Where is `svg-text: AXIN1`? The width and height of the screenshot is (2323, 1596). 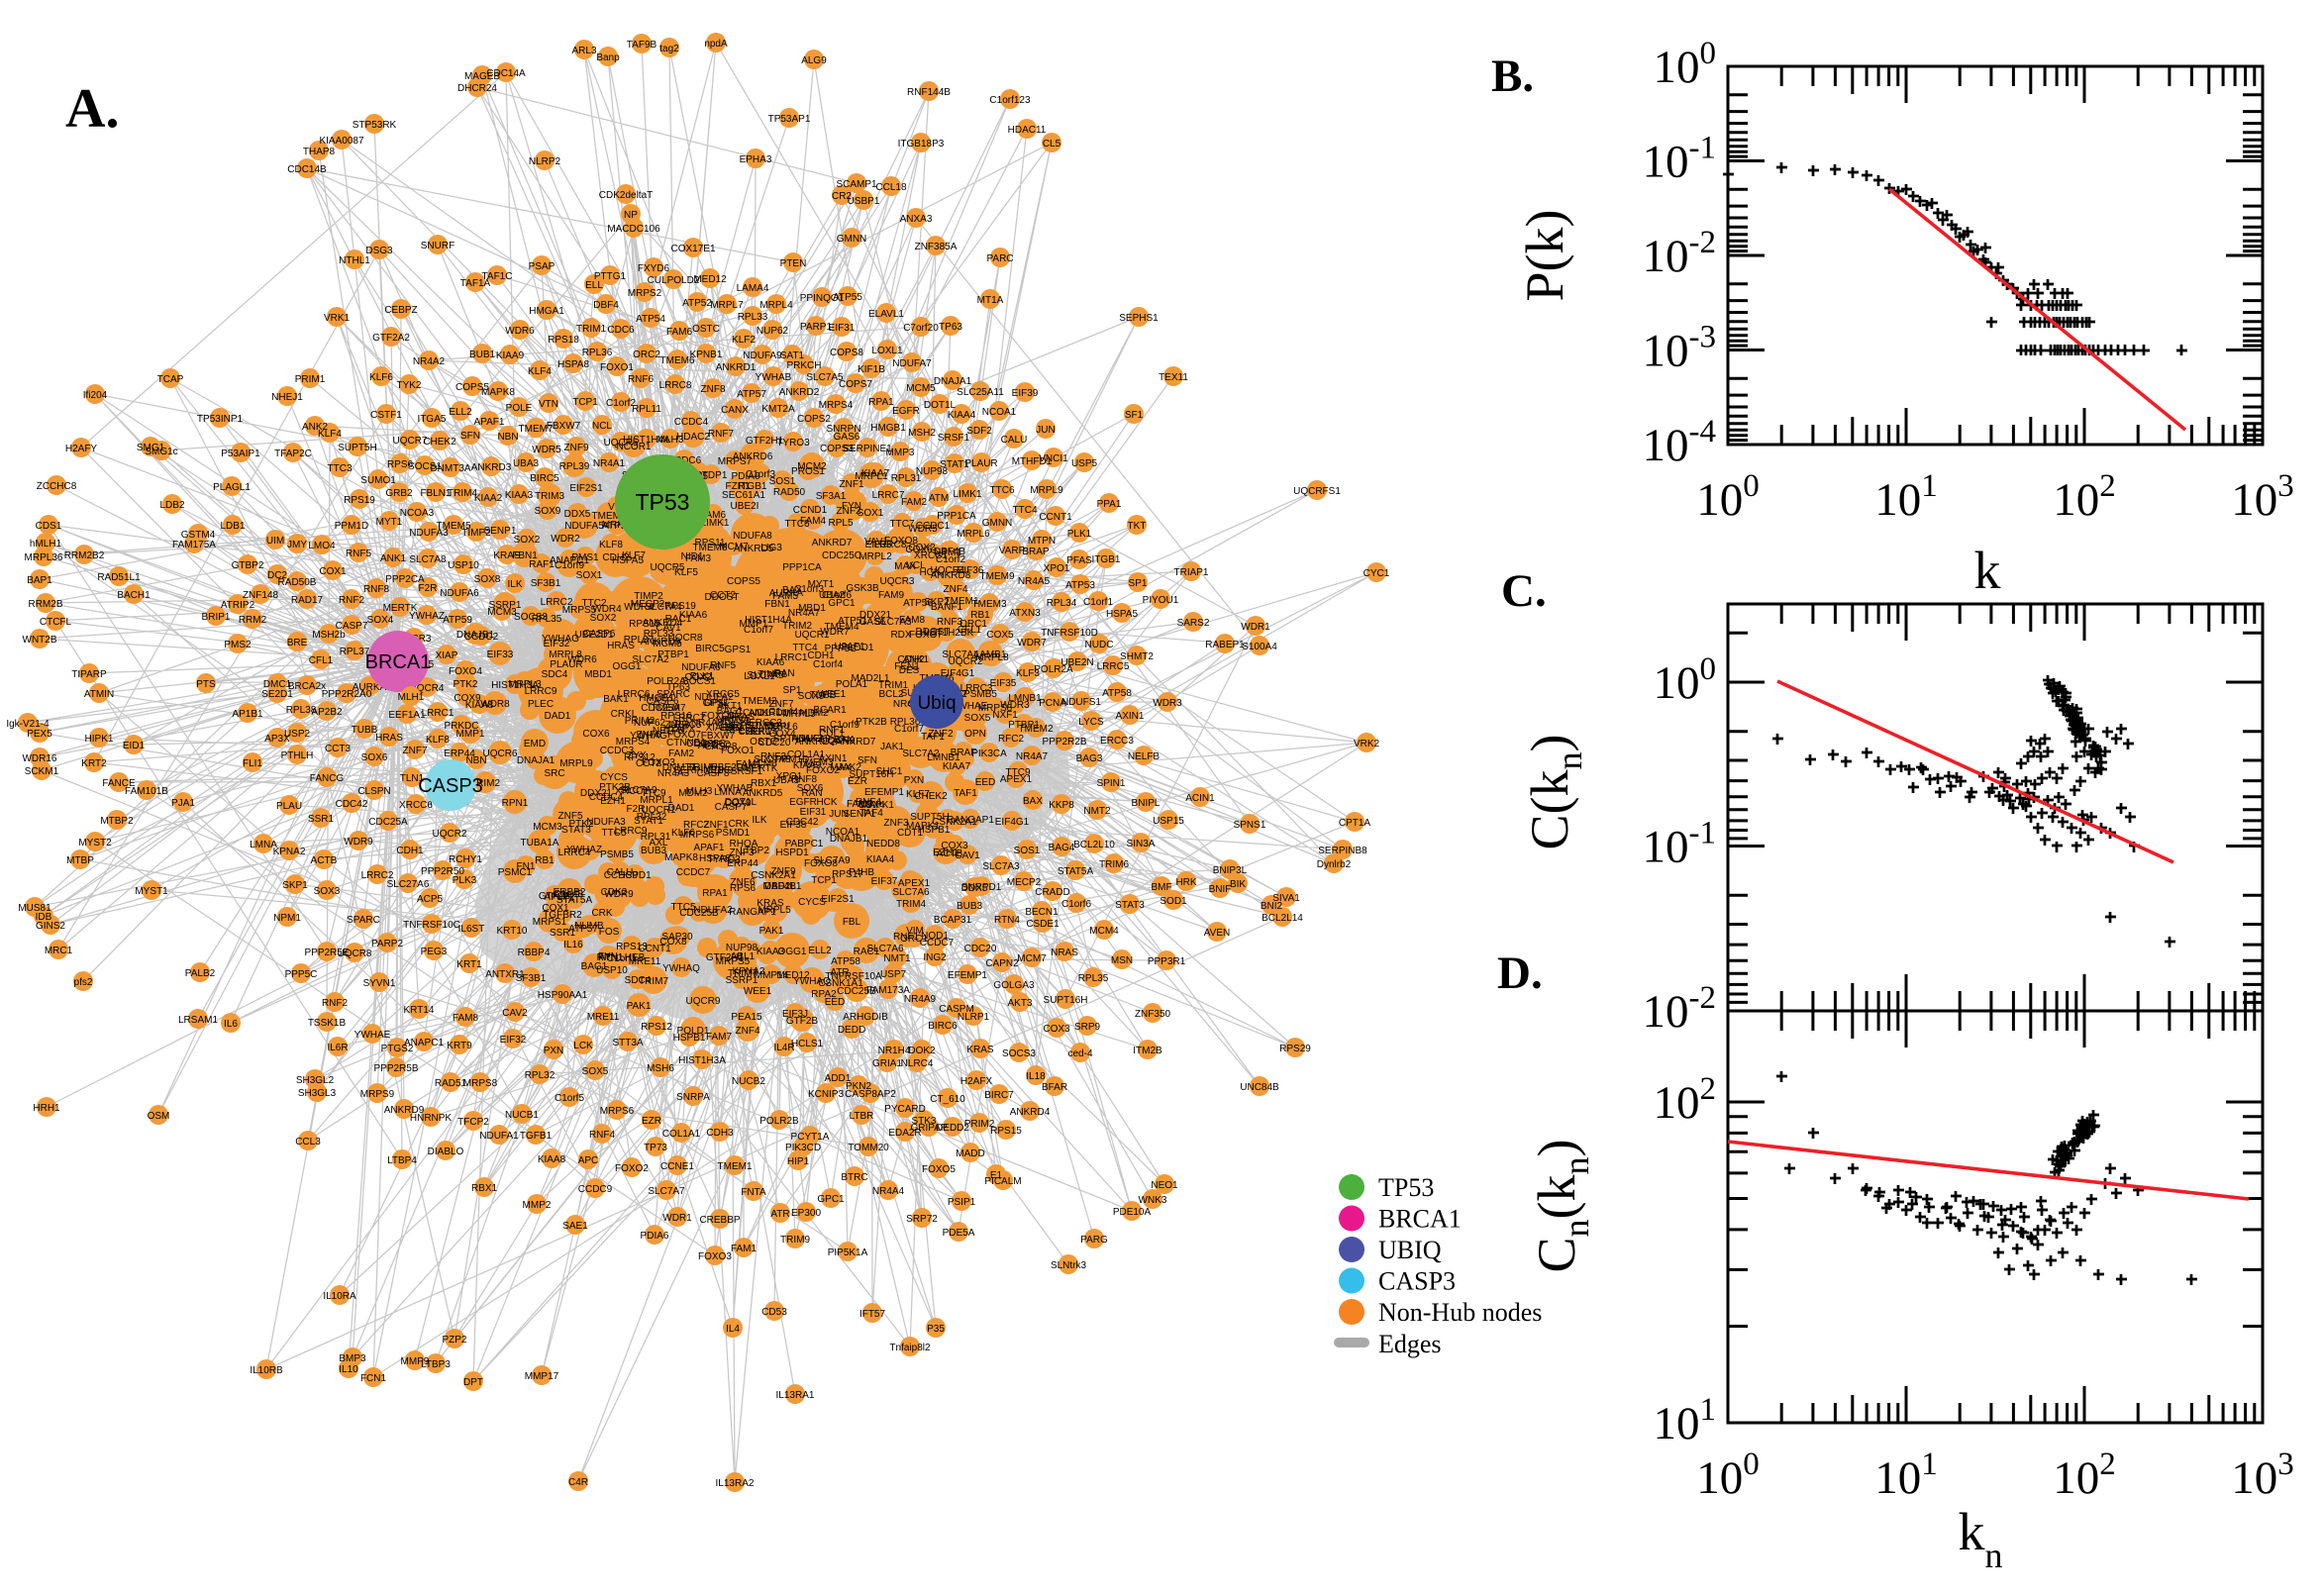
svg-text: AXIN1 is located at coordinates (1130, 716).